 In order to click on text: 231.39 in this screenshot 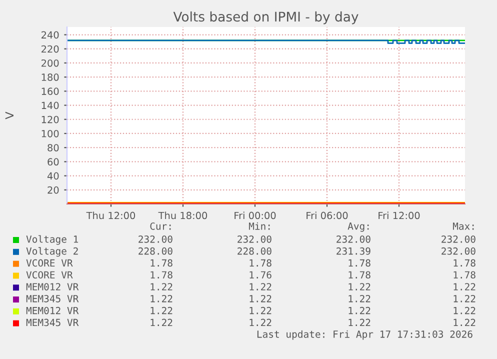, I will do `click(353, 251)`.